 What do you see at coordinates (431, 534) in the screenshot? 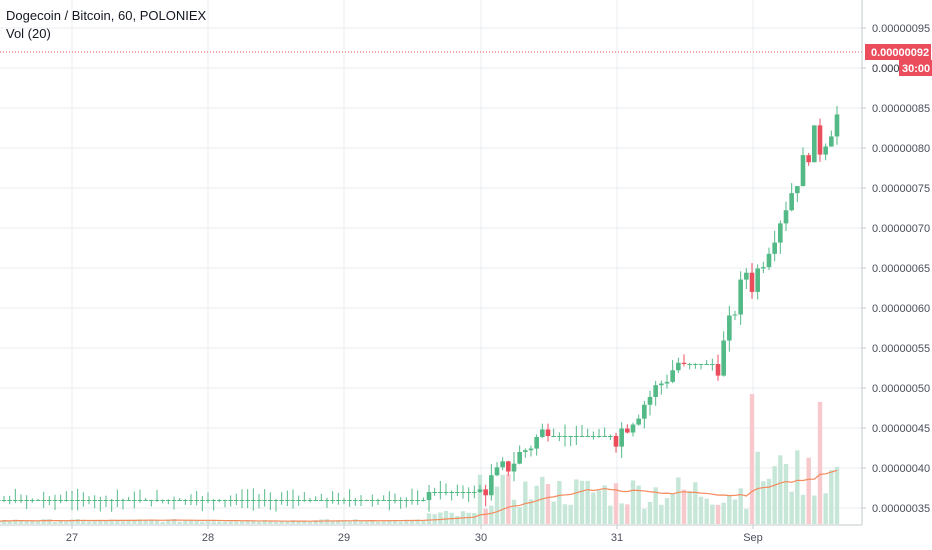
I see `time-axis: 27 28 29 30 31 Sep` at bounding box center [431, 534].